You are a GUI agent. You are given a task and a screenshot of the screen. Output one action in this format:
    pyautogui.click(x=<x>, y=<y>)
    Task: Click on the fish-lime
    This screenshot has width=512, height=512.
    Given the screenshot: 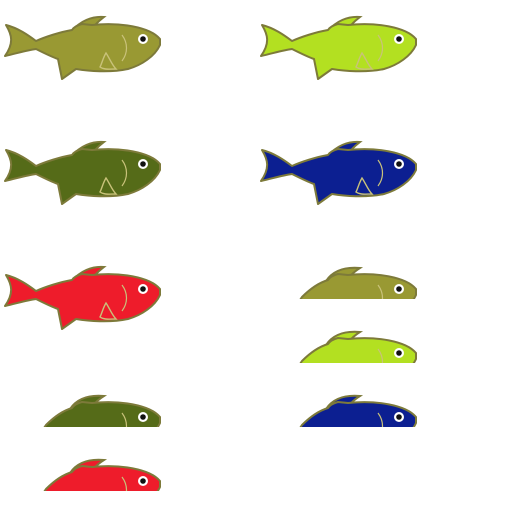 What is the action you would take?
    pyautogui.click(x=338, y=48)
    